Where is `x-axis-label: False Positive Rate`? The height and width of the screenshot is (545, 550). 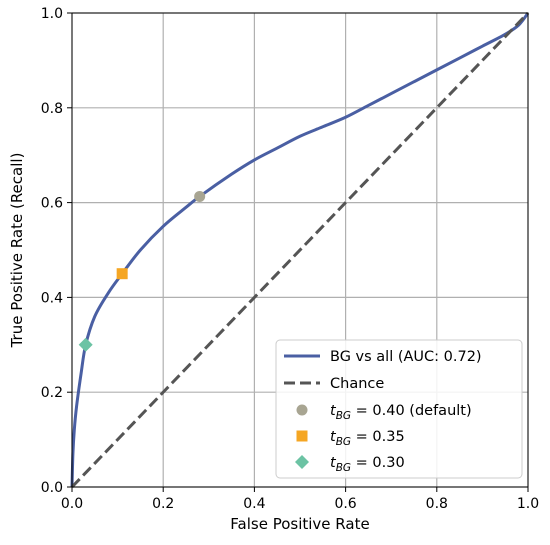
x-axis-label: False Positive Rate is located at coordinates (299, 524).